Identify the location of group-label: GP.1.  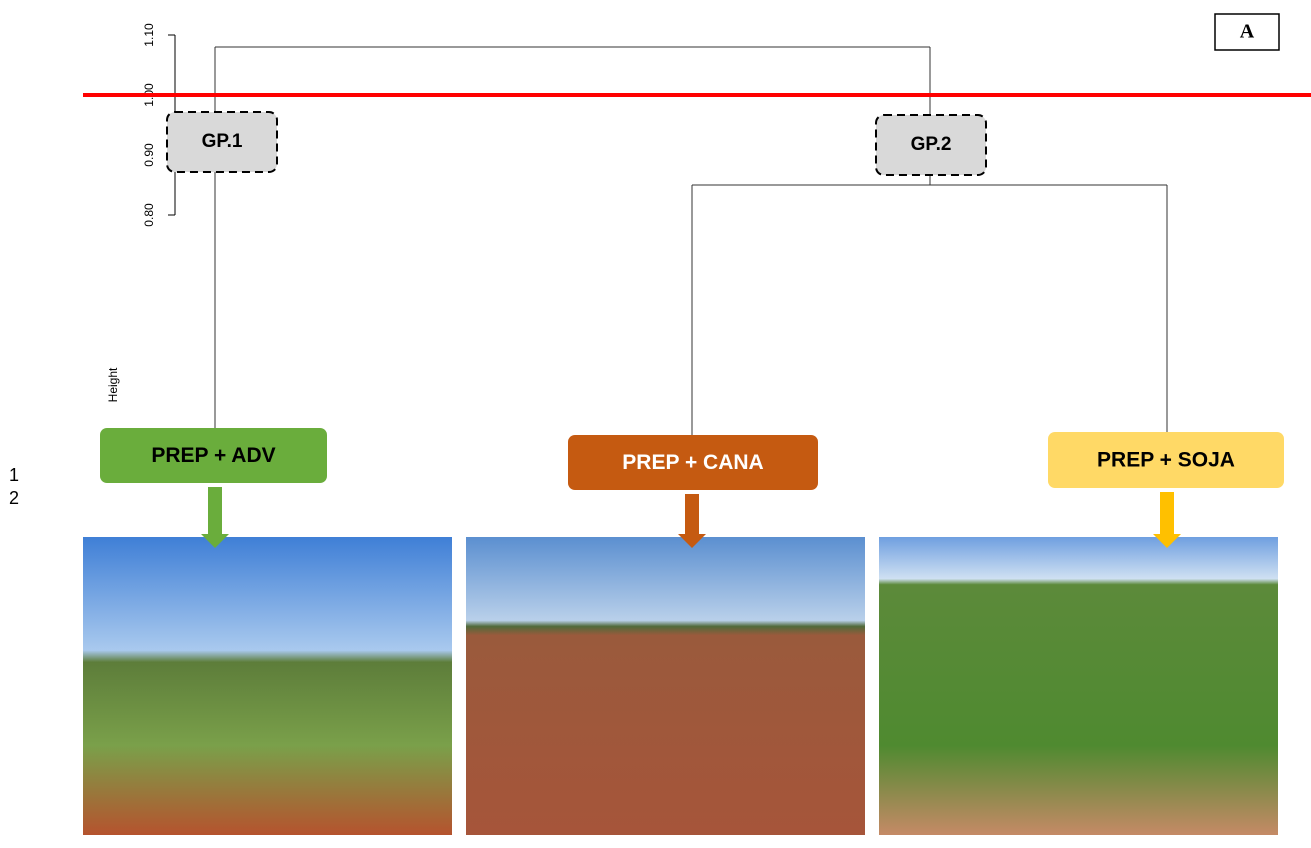
(222, 141).